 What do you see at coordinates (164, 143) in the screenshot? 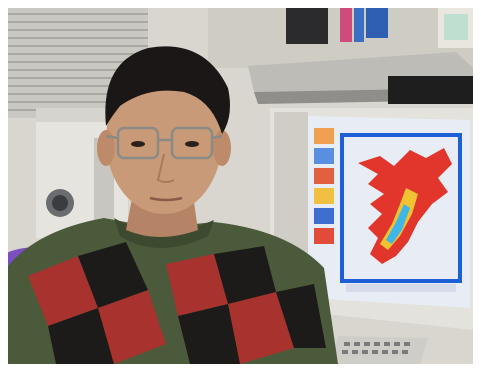
I see `glasses` at bounding box center [164, 143].